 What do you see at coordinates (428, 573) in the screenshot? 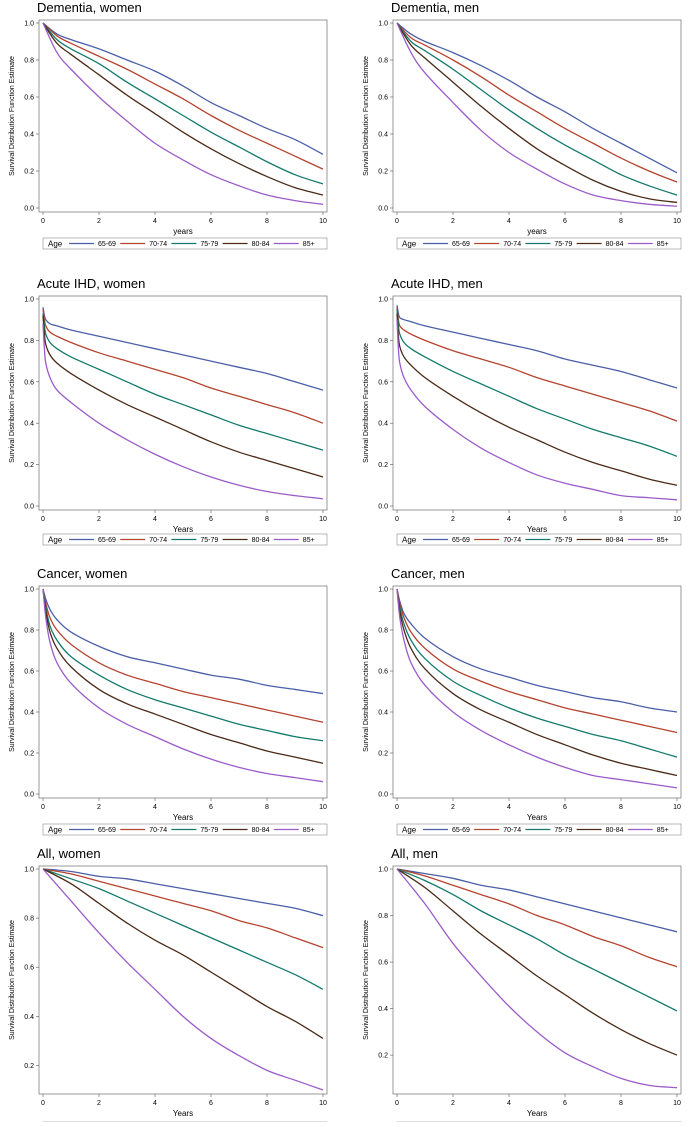
I see `panel-title: Cancer, men` at bounding box center [428, 573].